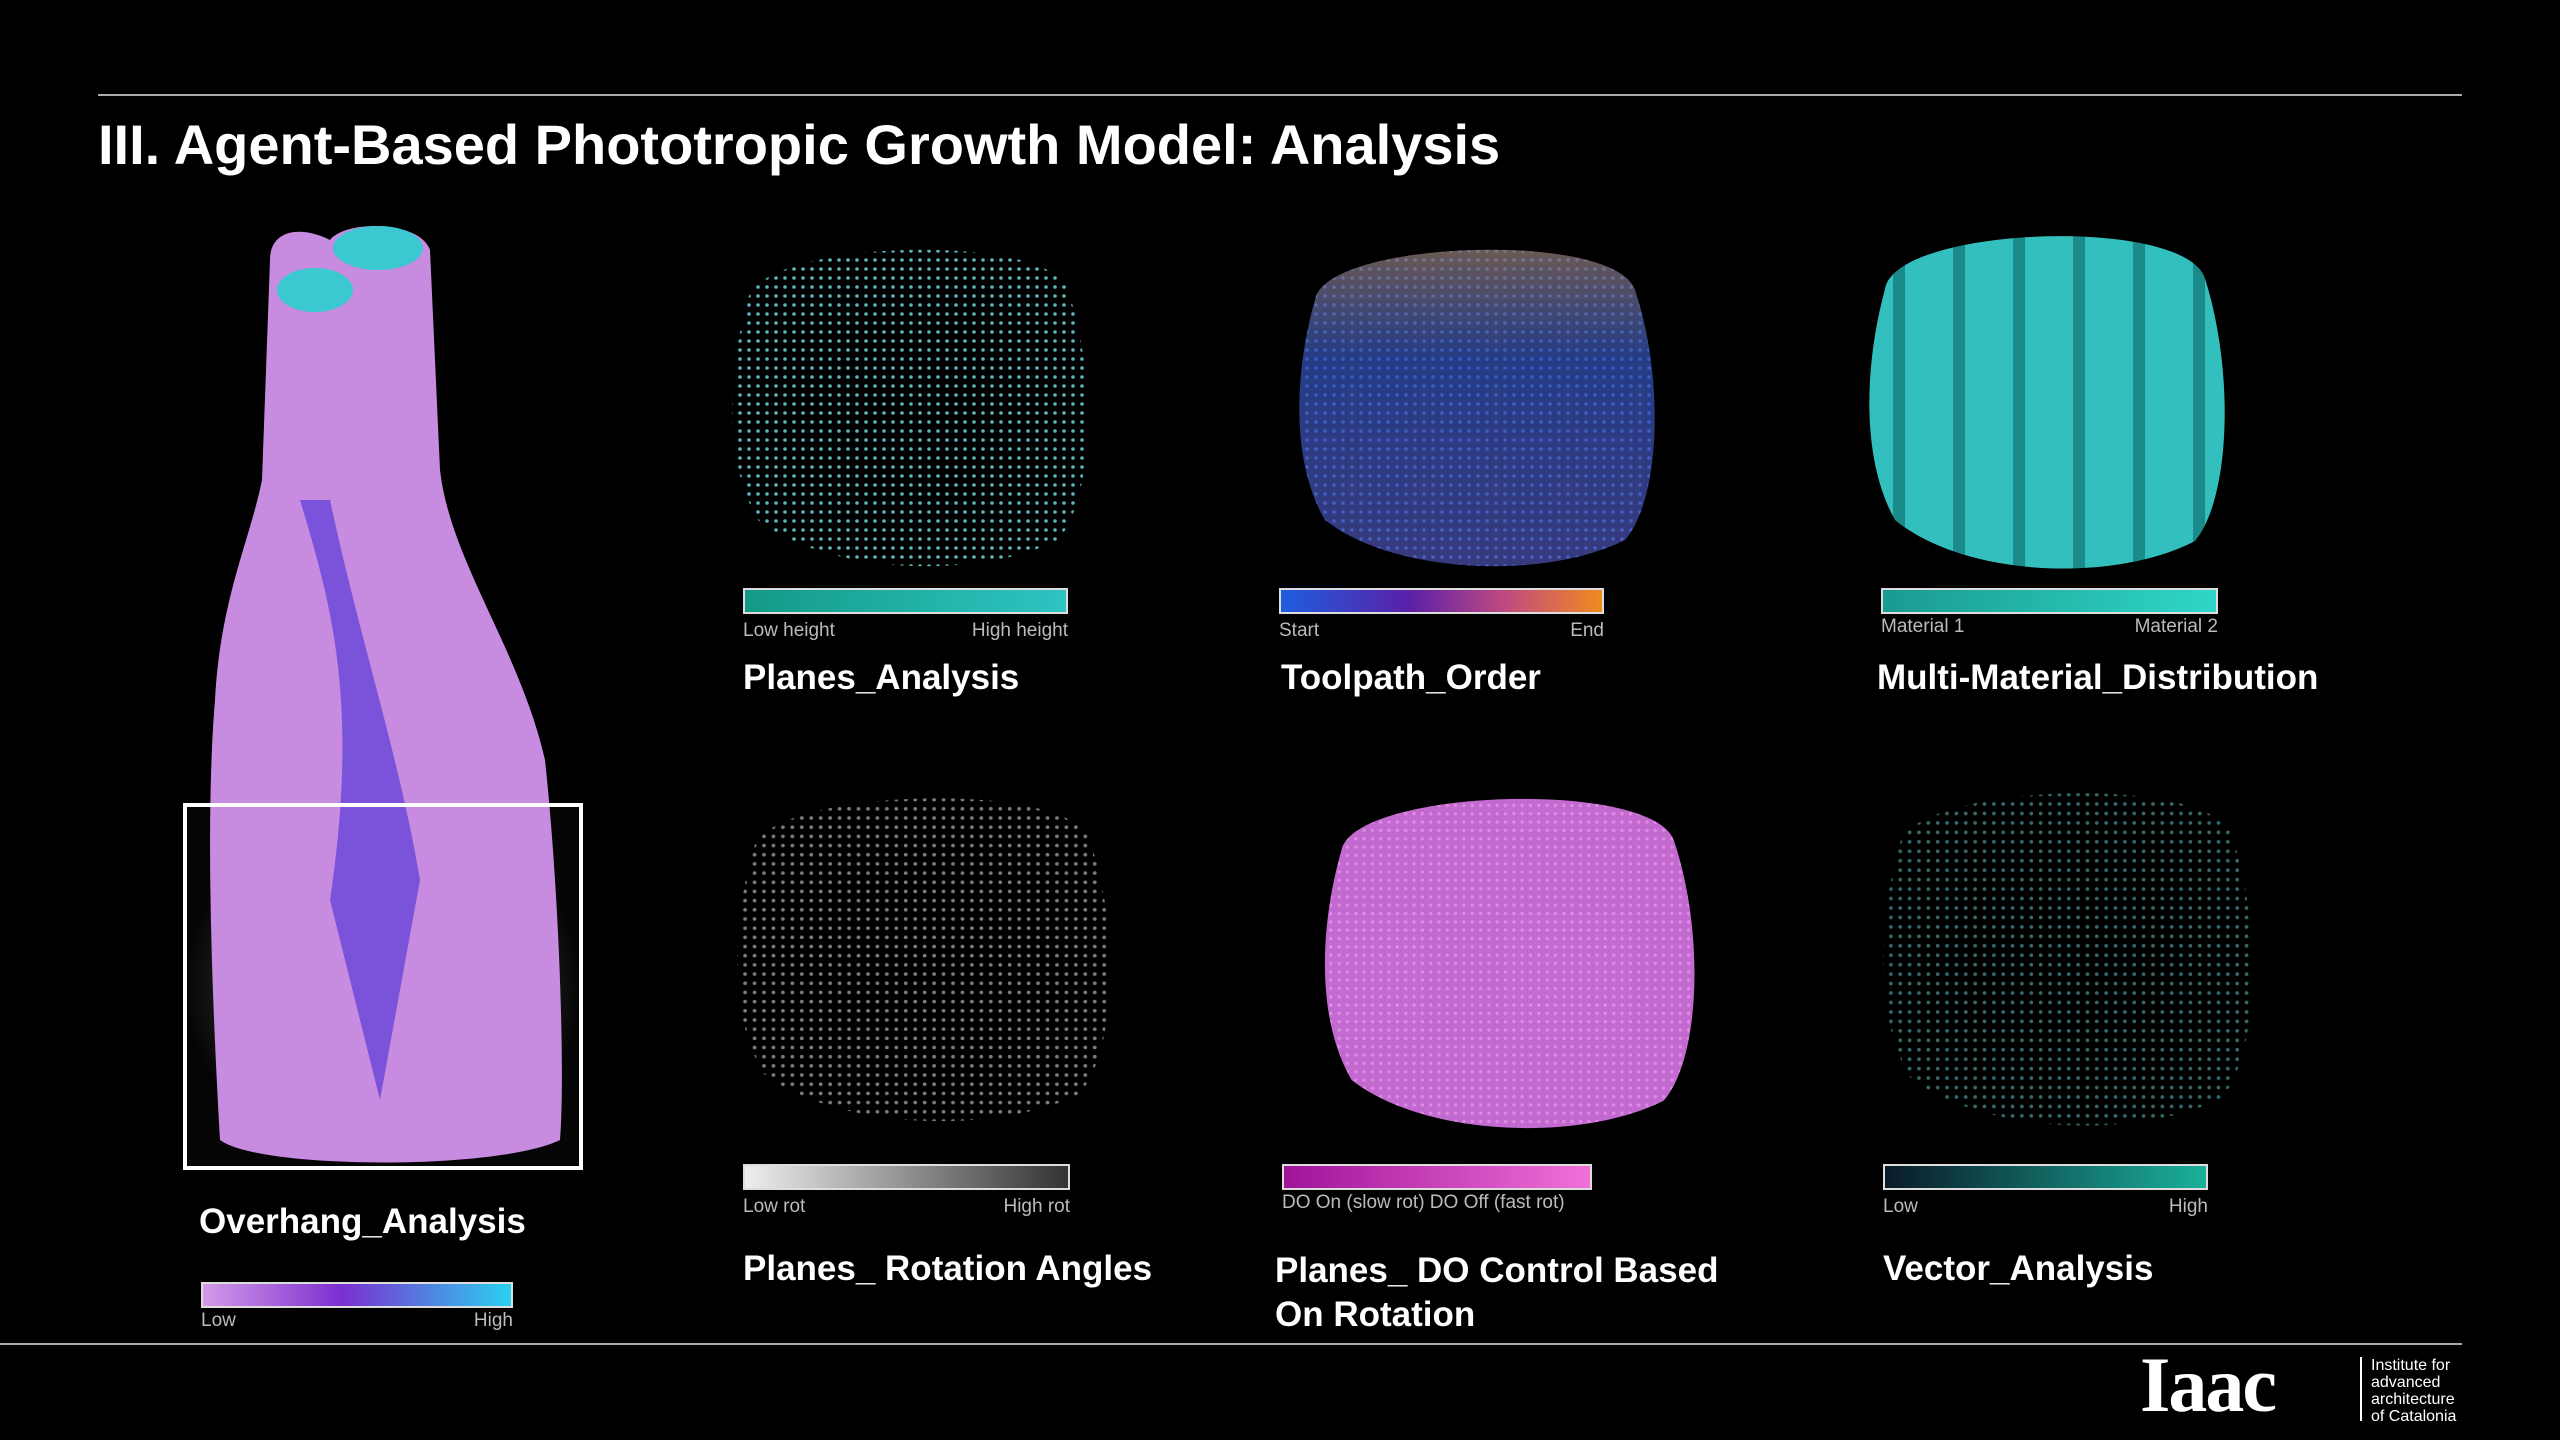 The width and height of the screenshot is (2560, 1440). I want to click on logo-text: Institute for, so click(2411, 1365).